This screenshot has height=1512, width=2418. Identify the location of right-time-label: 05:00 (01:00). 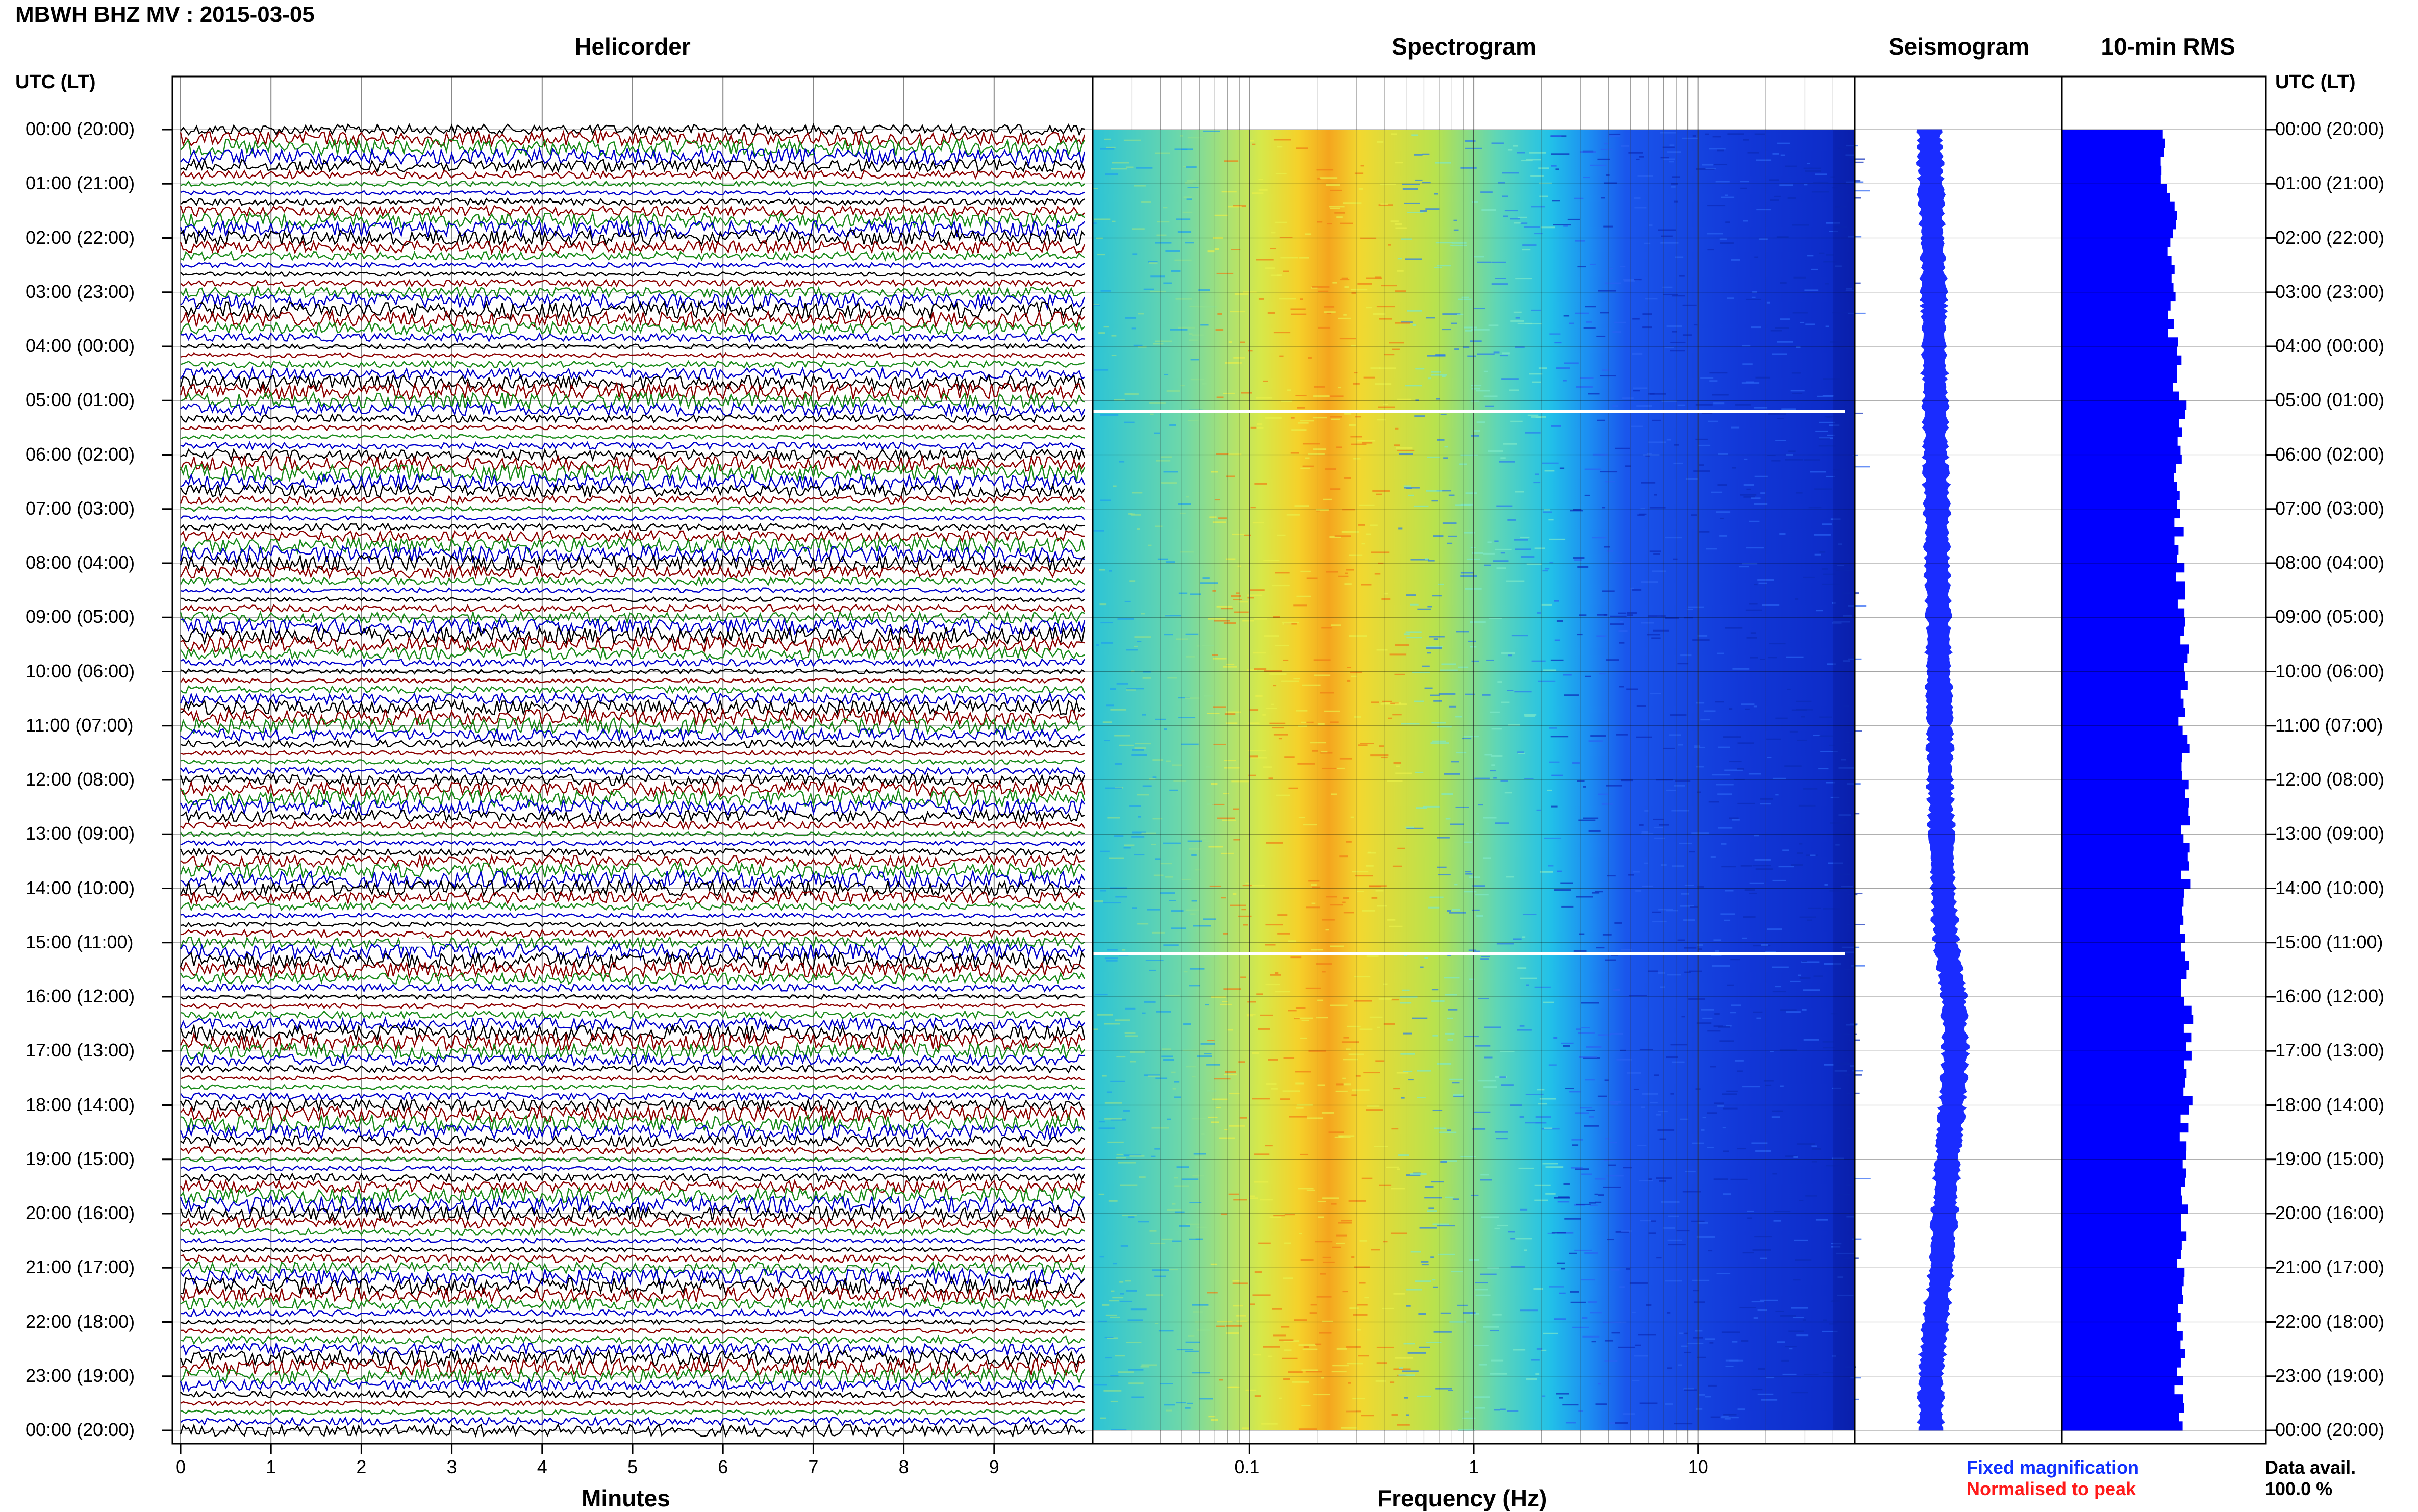
(2330, 400).